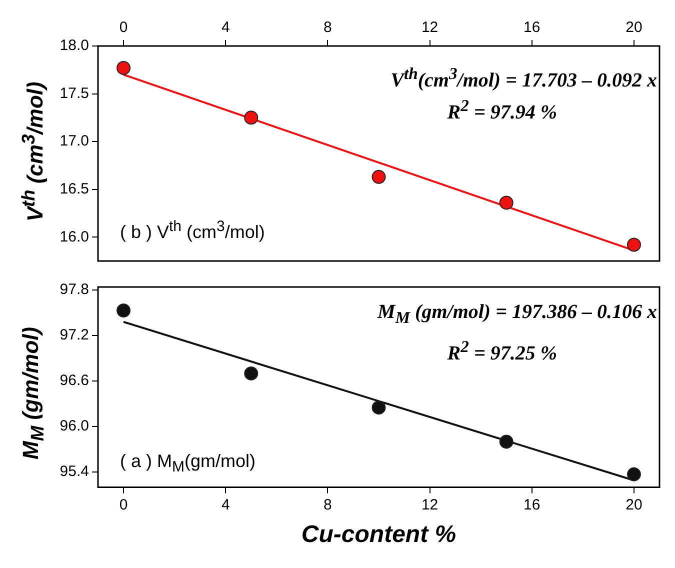 This screenshot has width=675, height=568. Describe the element at coordinates (74, 426) in the screenshot. I see `y-tick-label: 96.0` at that location.